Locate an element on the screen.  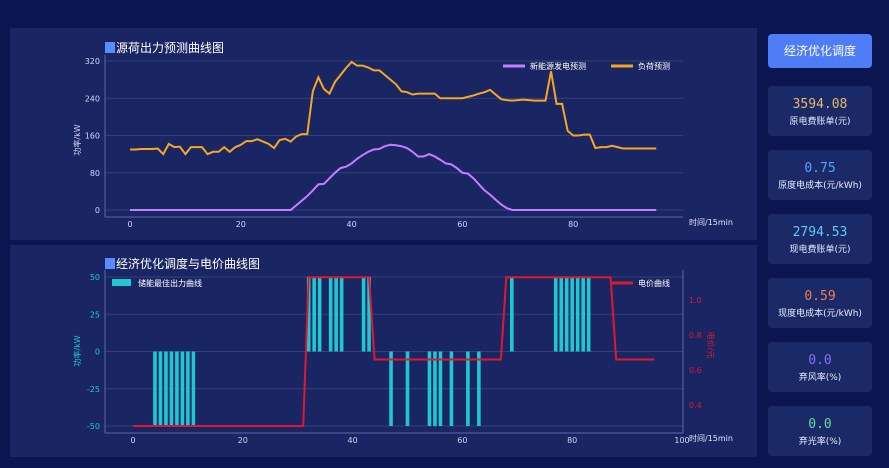
y-tick-label: -25 is located at coordinates (93, 389).